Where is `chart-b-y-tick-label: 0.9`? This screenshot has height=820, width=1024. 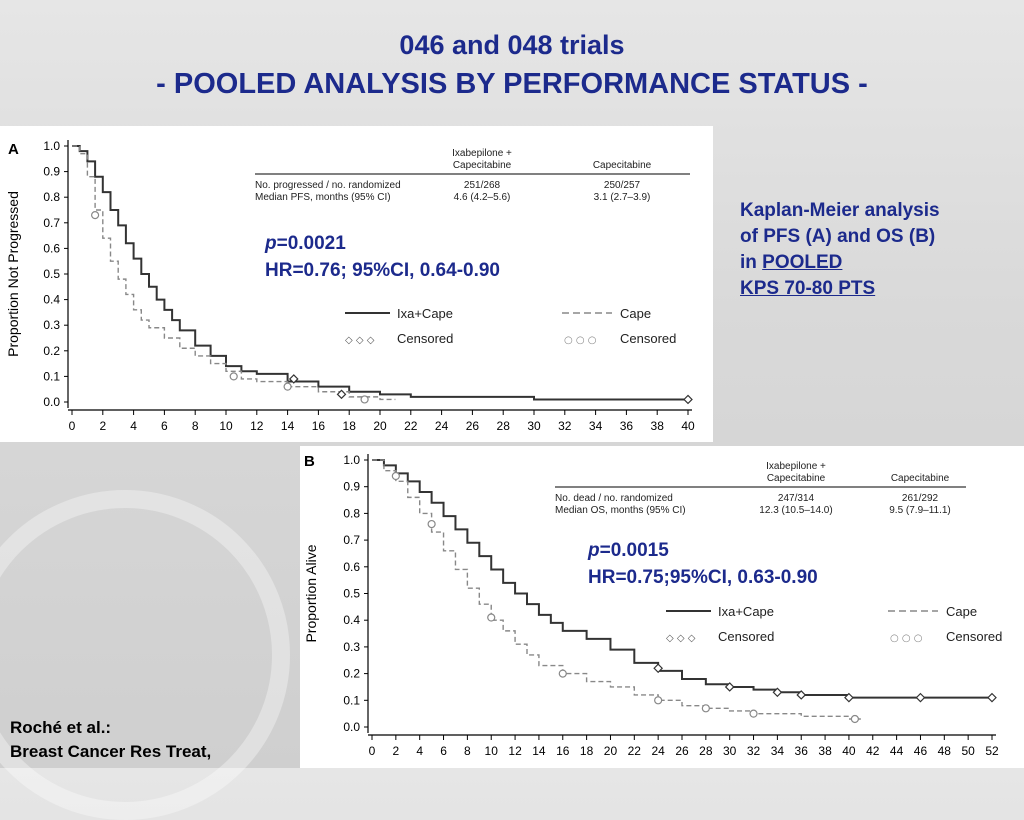
chart-b-y-tick-label: 0.9 is located at coordinates (351, 487).